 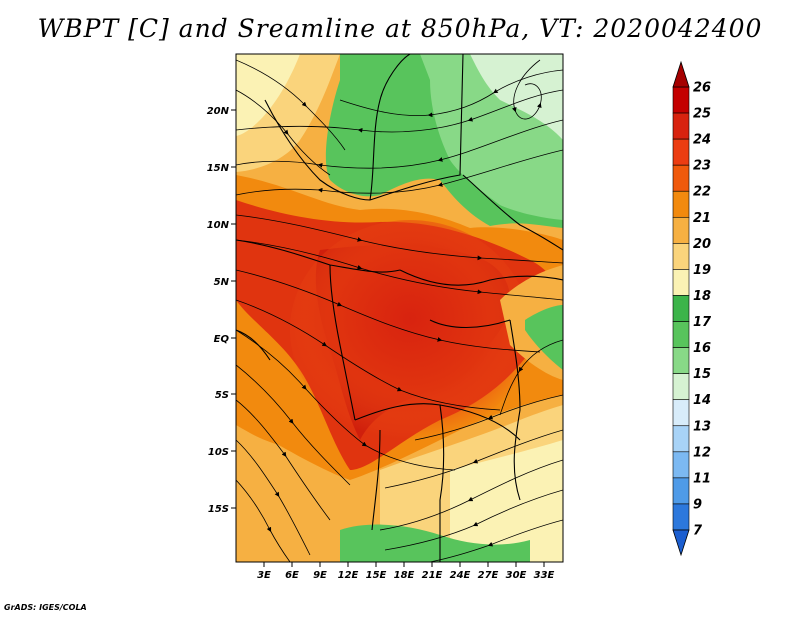 What do you see at coordinates (410, 330) in the screenshot?
I see `shading-core-glow` at bounding box center [410, 330].